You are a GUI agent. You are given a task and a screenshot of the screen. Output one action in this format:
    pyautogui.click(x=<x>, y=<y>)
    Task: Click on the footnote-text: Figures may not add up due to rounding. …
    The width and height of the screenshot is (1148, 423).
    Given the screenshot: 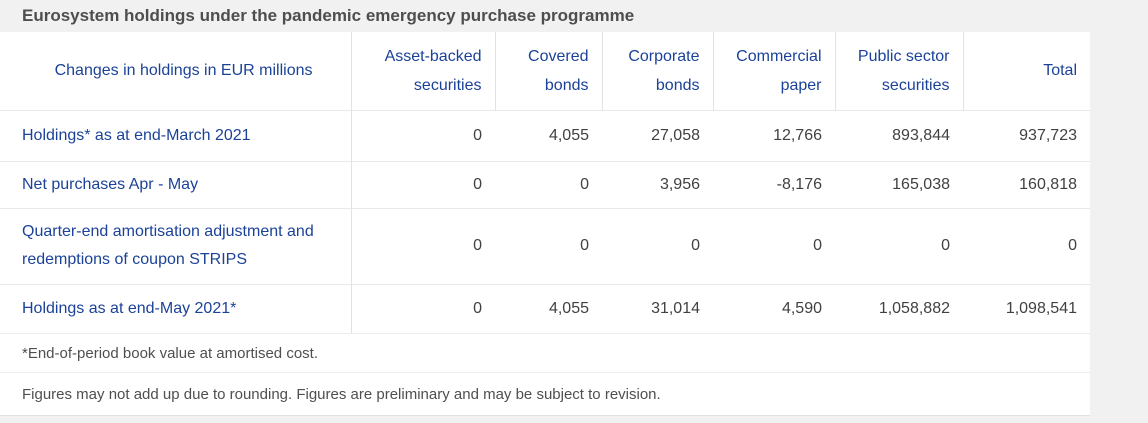 What is the action you would take?
    pyautogui.click(x=341, y=394)
    